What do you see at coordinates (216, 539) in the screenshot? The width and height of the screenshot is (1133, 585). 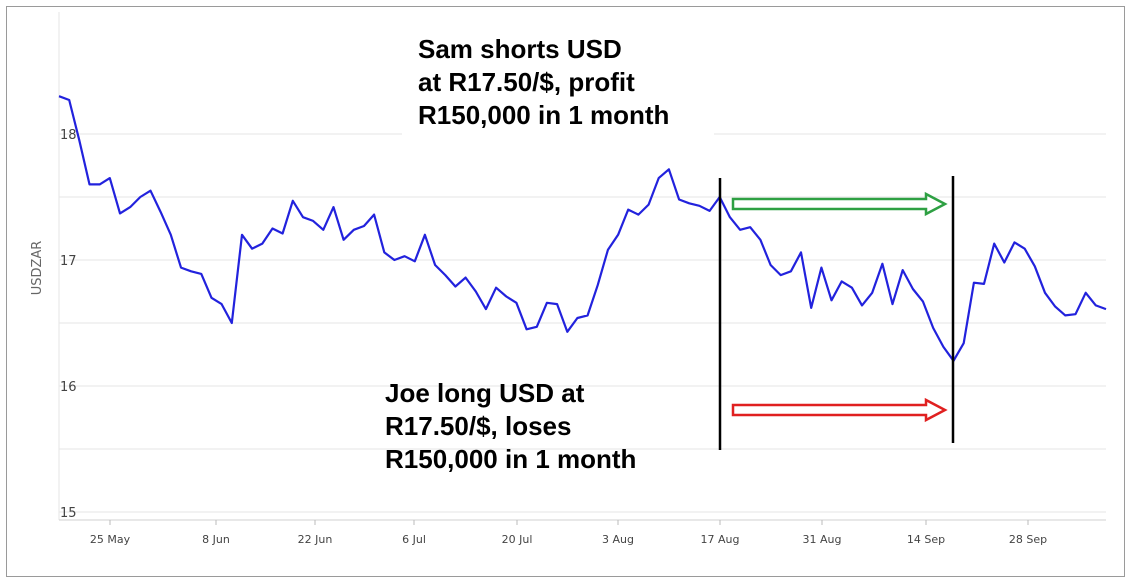 I see `x-tick-label: 8 Jun` at bounding box center [216, 539].